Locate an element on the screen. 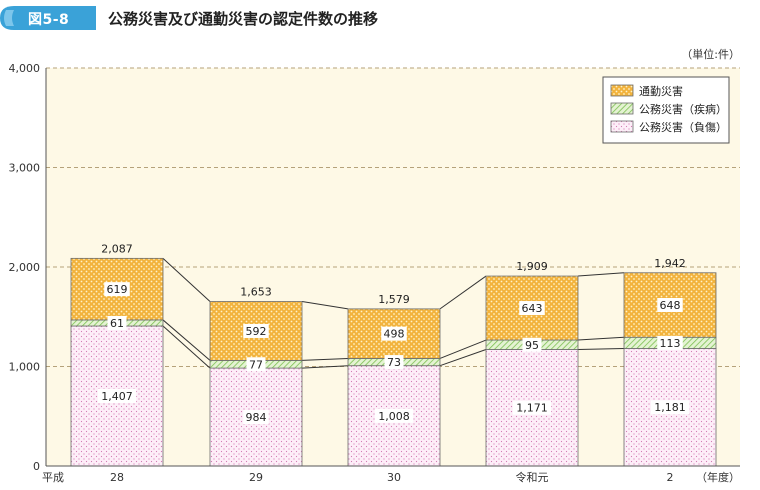 Image resolution: width=760 pixels, height=490 pixels. x-tick-label: 28 is located at coordinates (117, 477).